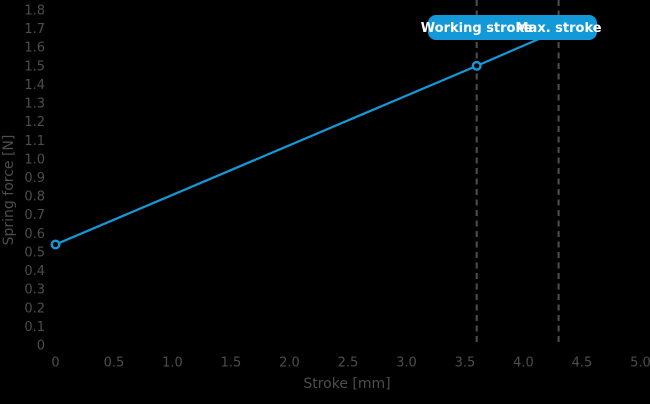  Describe the element at coordinates (34, 159) in the screenshot. I see `y-tick-label: 1.0` at that location.